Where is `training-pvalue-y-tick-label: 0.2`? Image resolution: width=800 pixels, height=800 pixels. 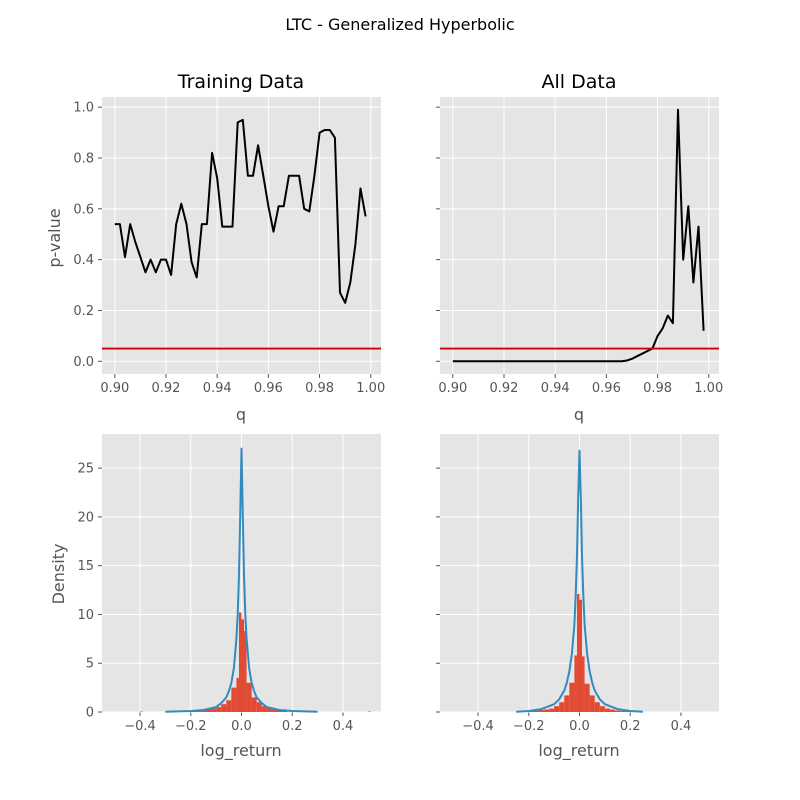 training-pvalue-y-tick-label: 0.2 is located at coordinates (83, 311).